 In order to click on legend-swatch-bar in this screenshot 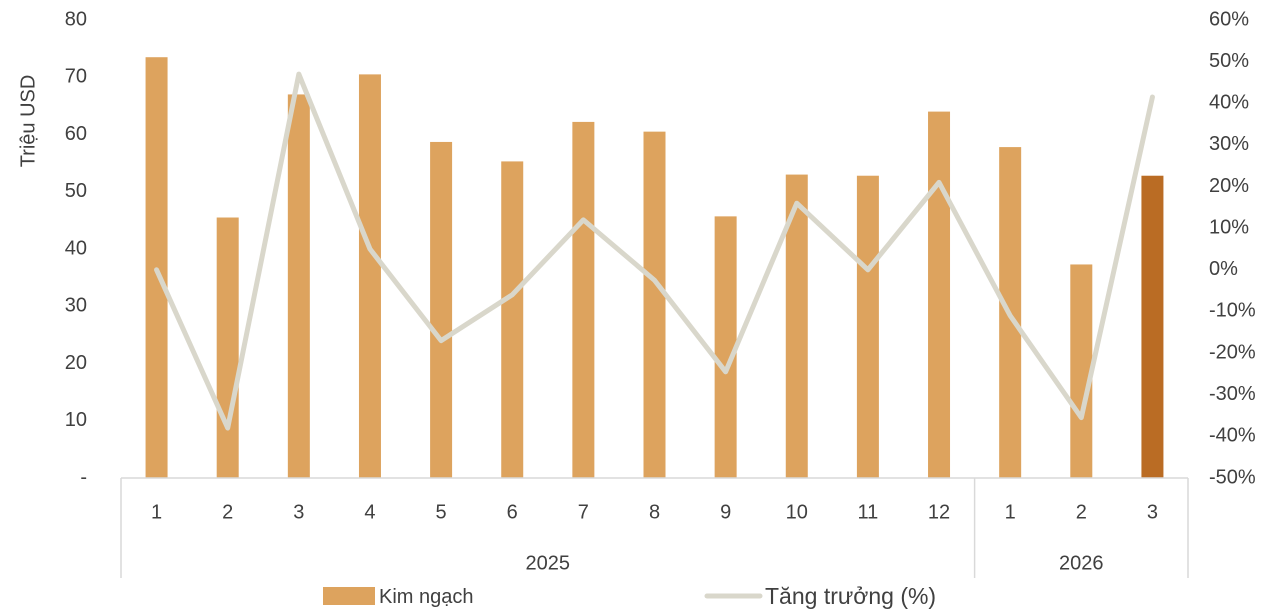, I will do `click(349, 596)`.